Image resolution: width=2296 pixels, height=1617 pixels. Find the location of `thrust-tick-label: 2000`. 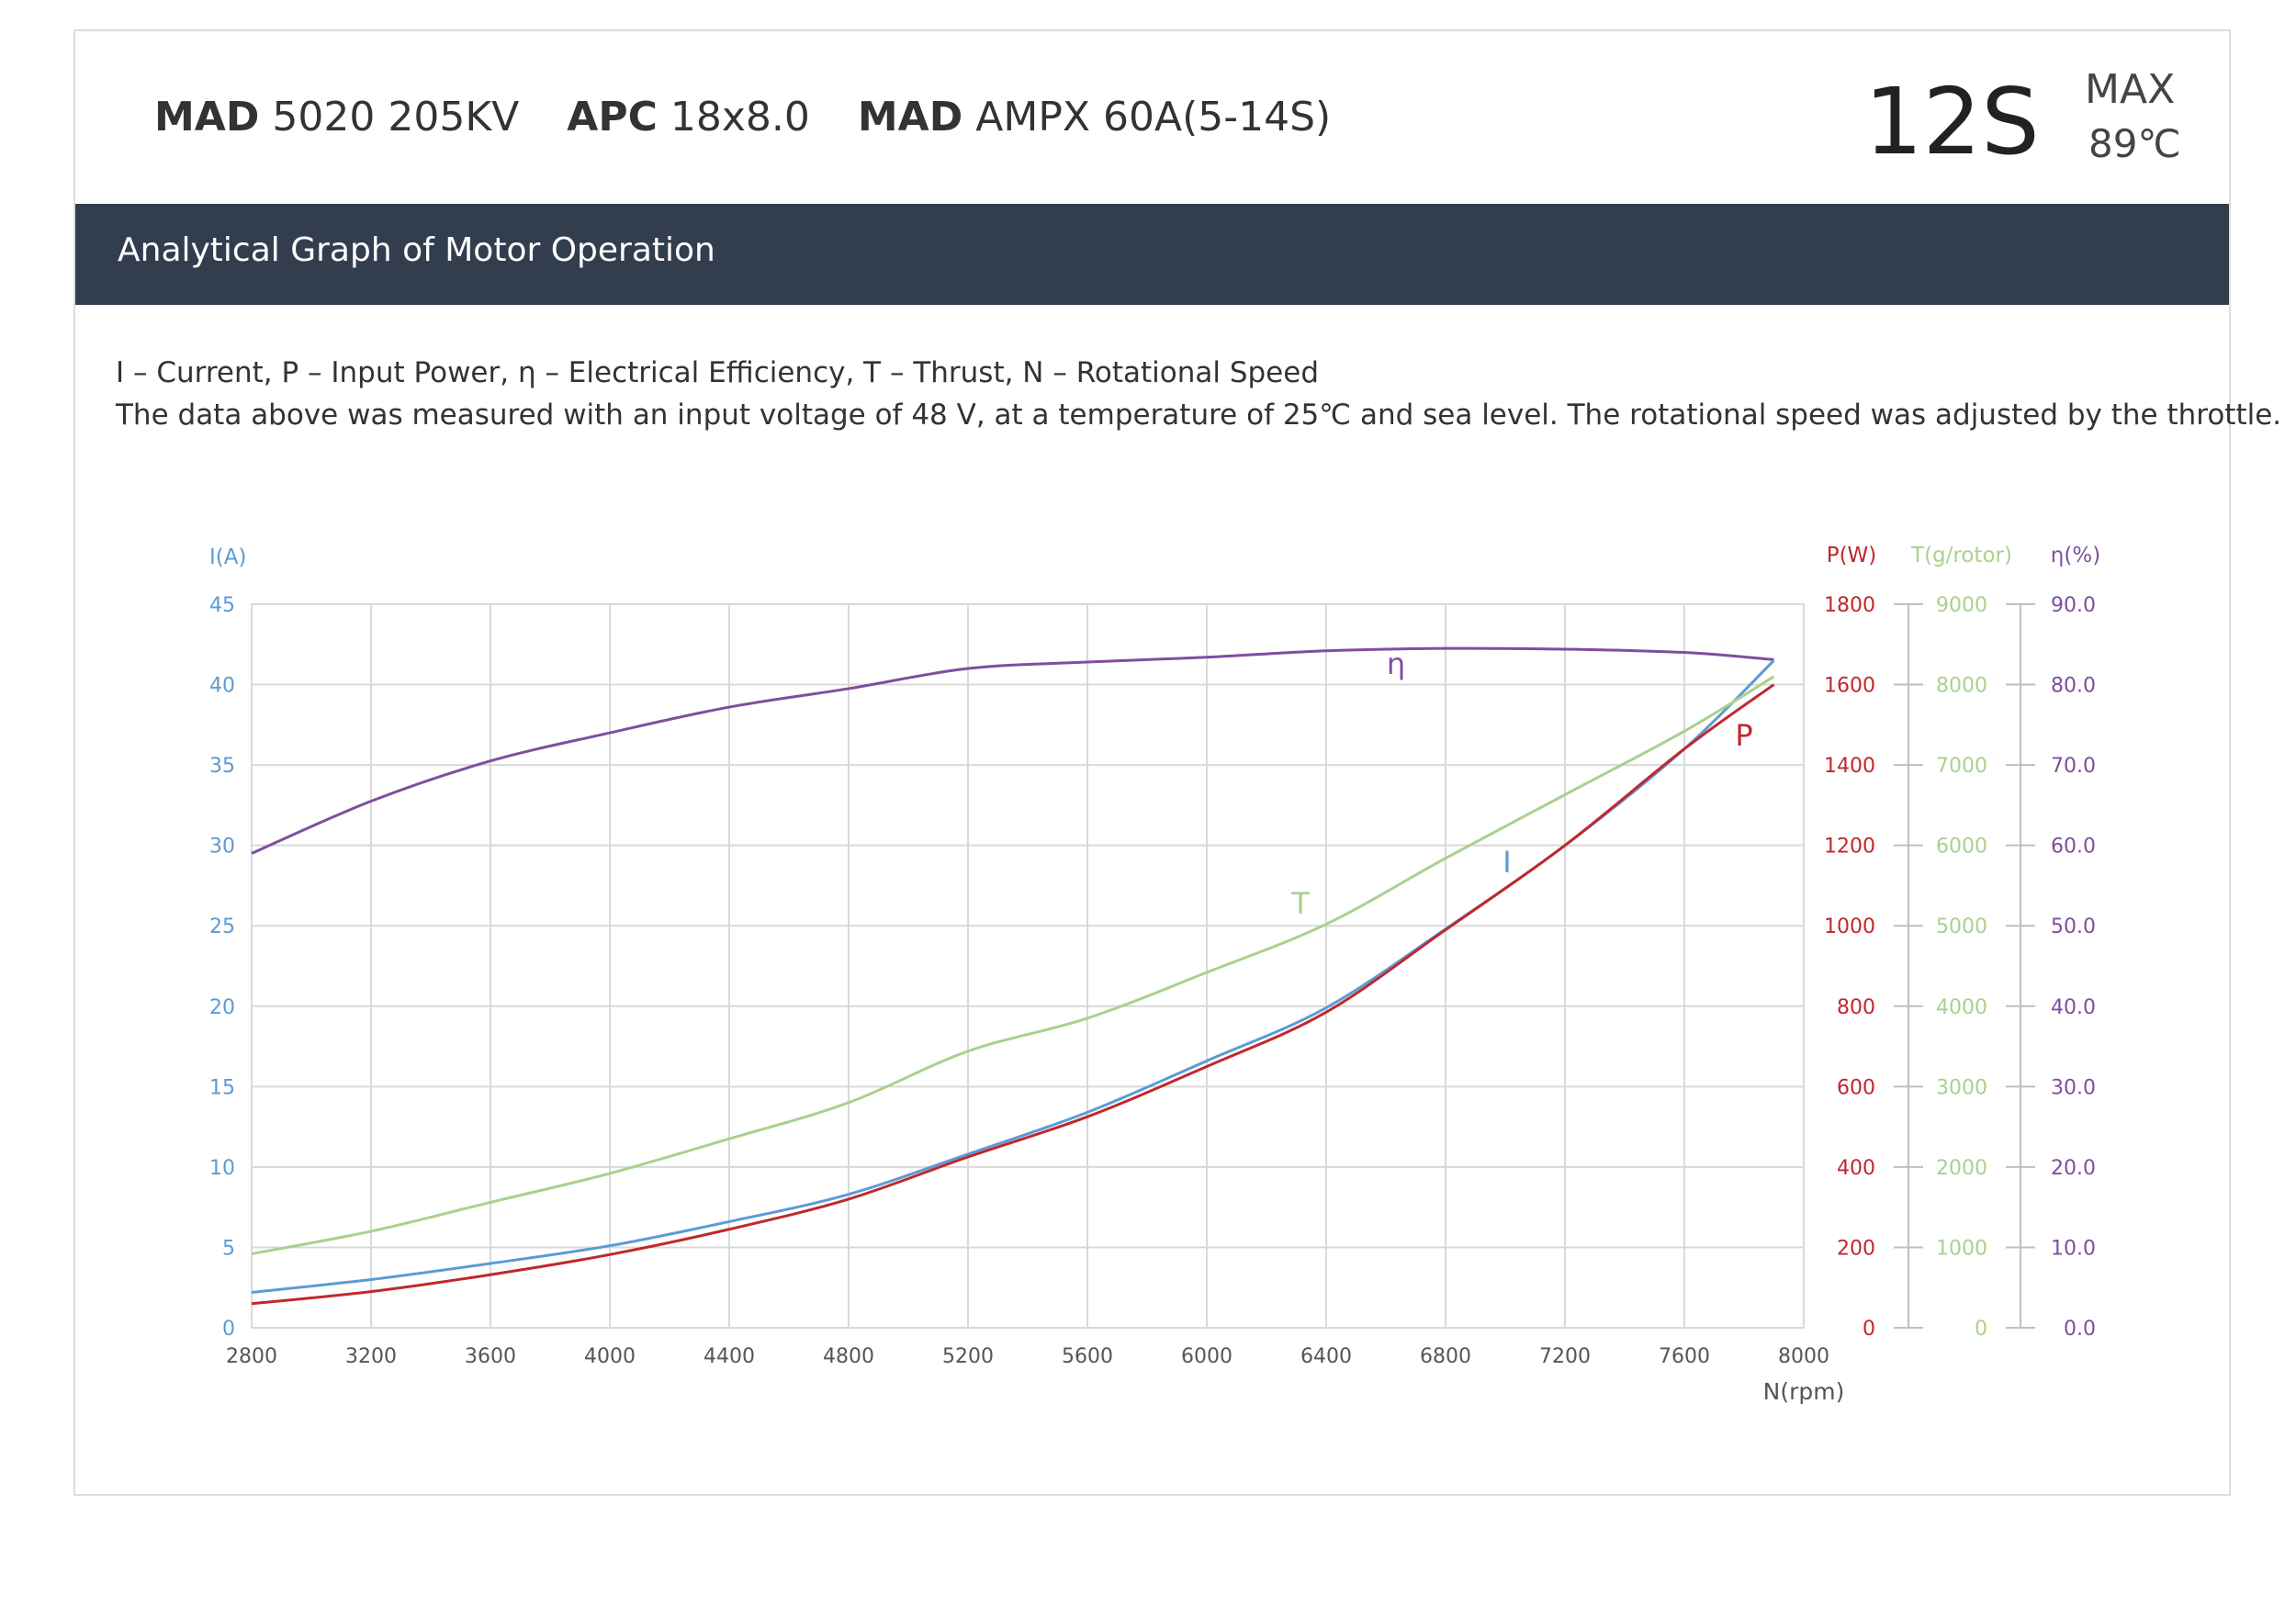

thrust-tick-label: 2000 is located at coordinates (1962, 1169).